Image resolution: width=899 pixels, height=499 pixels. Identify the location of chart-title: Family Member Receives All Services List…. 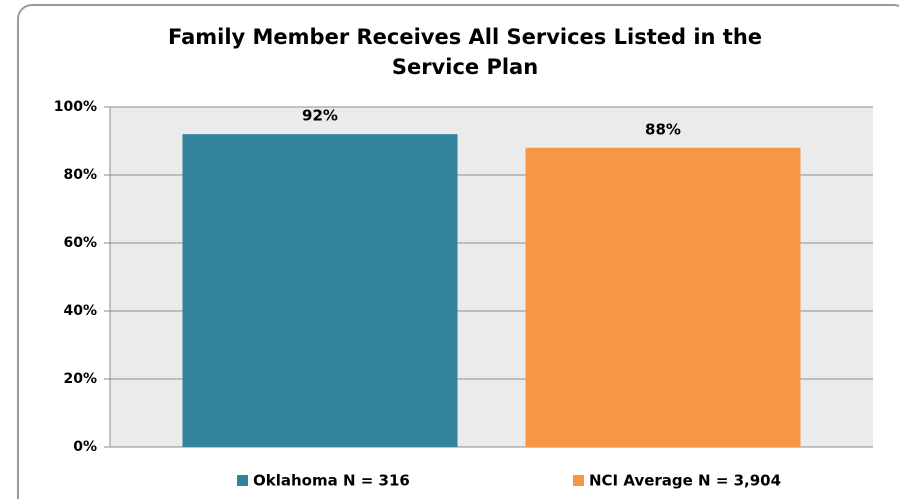
(465, 37).